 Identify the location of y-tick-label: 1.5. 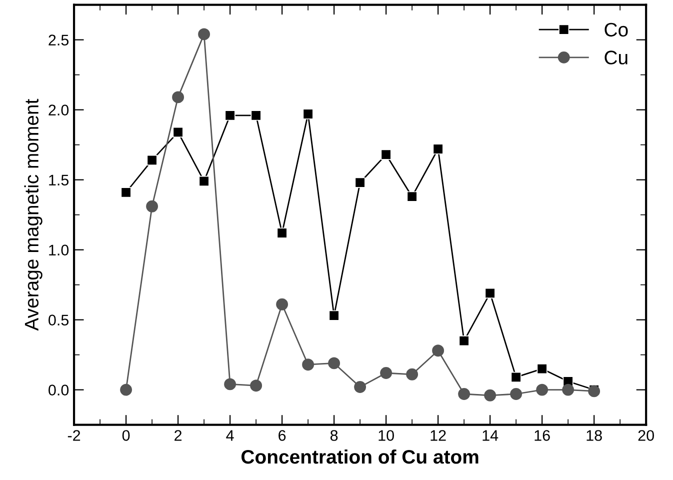
(59, 180).